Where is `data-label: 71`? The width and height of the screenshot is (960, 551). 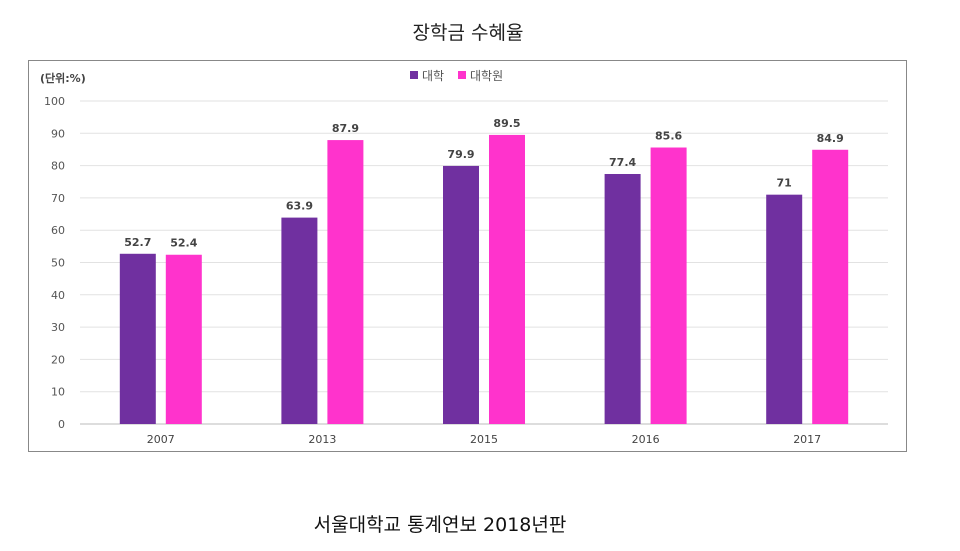 data-label: 71 is located at coordinates (784, 183).